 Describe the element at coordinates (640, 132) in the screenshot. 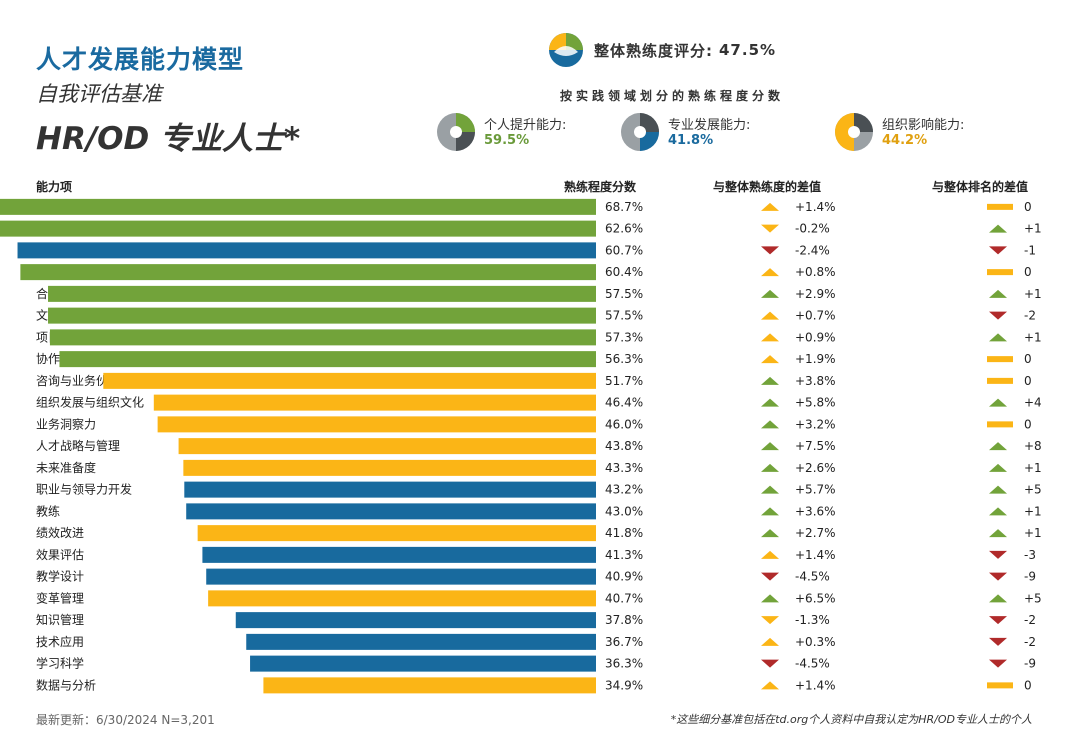

I see `professional-domain-icon` at that location.